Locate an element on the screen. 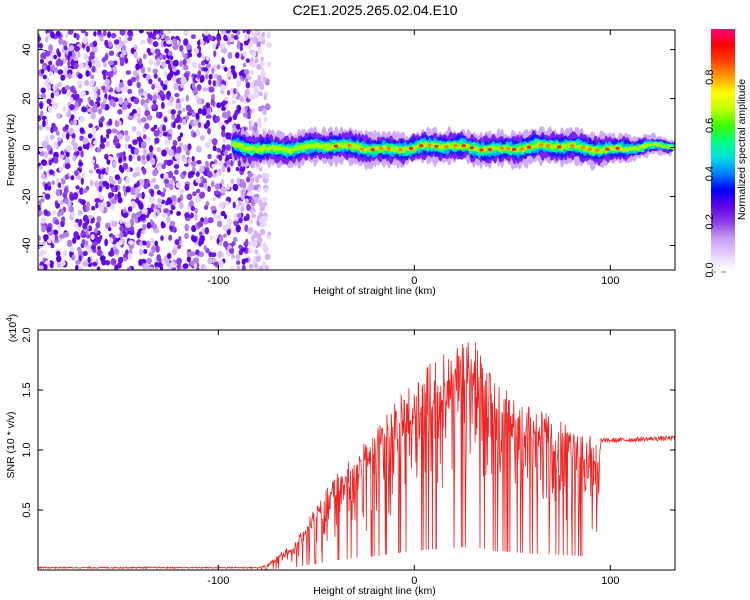 The width and height of the screenshot is (750, 600). snr-ylabel: SNR (10 * v/v) is located at coordinates (11, 444).